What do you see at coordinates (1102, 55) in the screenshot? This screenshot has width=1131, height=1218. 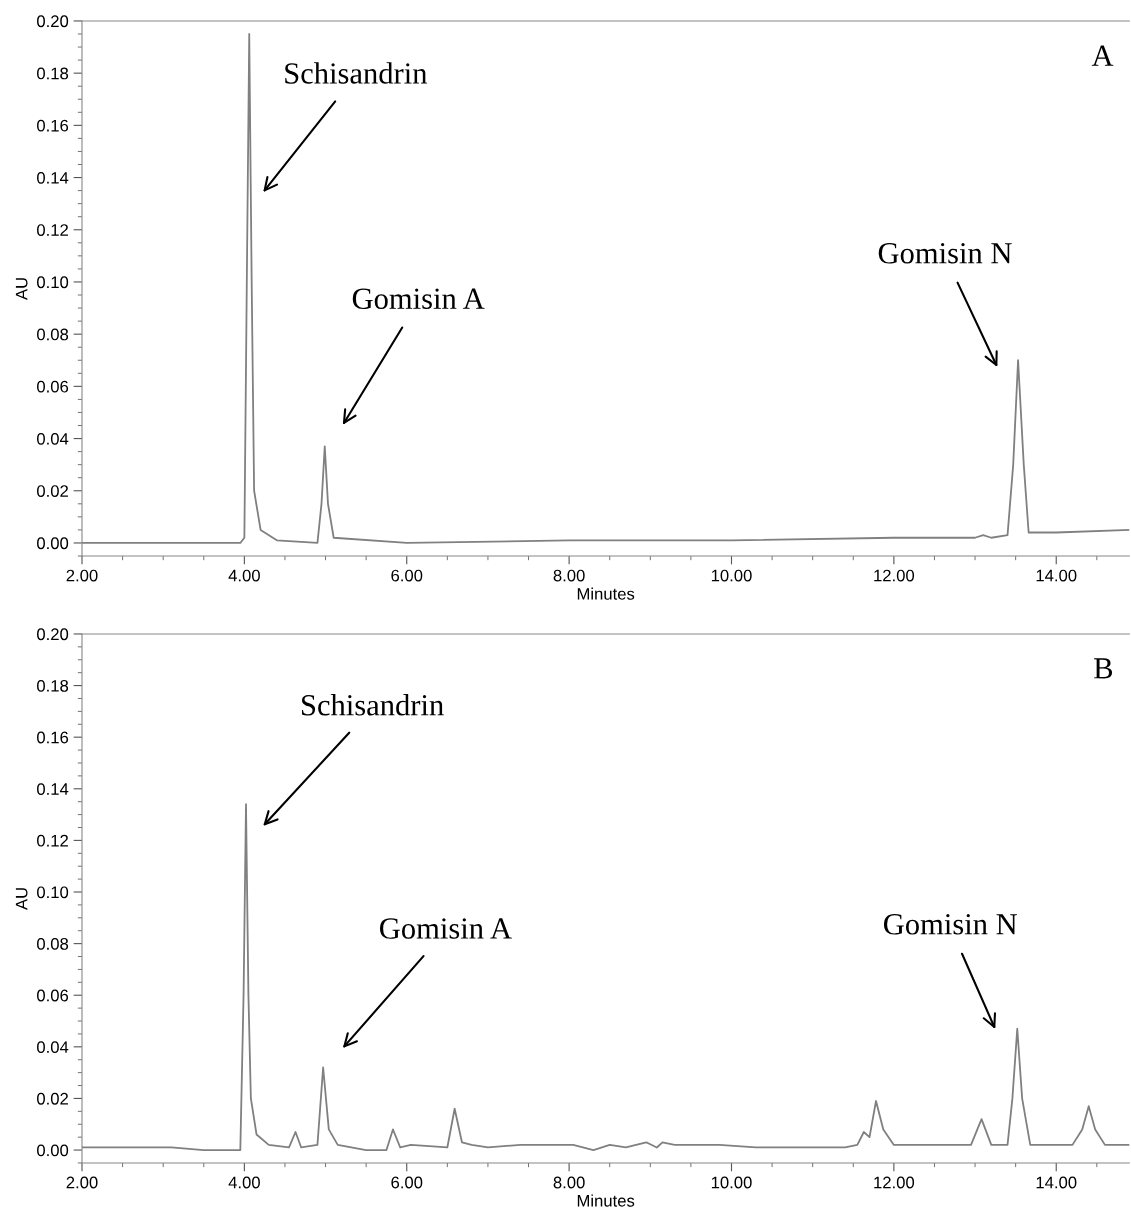 I see `annotation: A` at bounding box center [1102, 55].